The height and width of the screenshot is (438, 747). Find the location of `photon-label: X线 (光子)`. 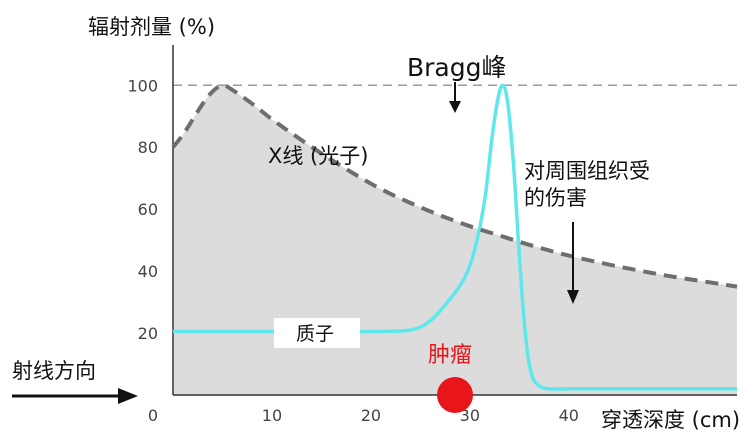

photon-label: X线 (光子) is located at coordinates (318, 156).